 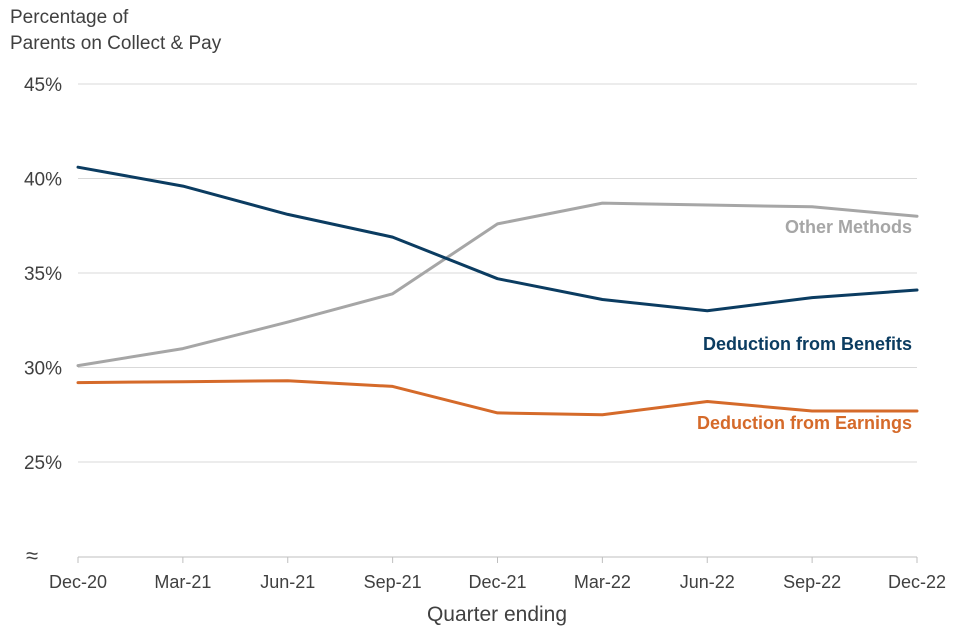 What do you see at coordinates (32, 555) in the screenshot?
I see `axis-break-symbol: ≈` at bounding box center [32, 555].